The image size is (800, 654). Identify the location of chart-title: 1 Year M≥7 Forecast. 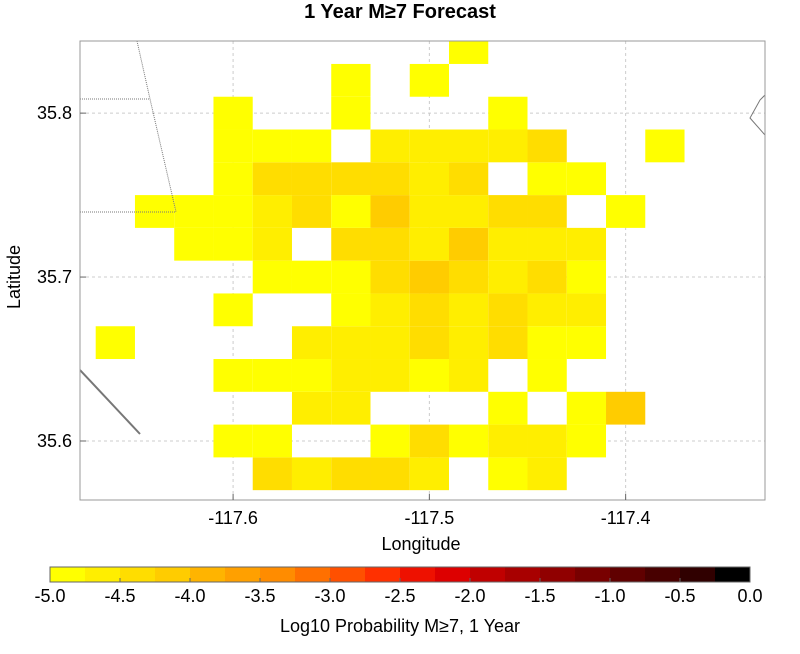
(400, 12).